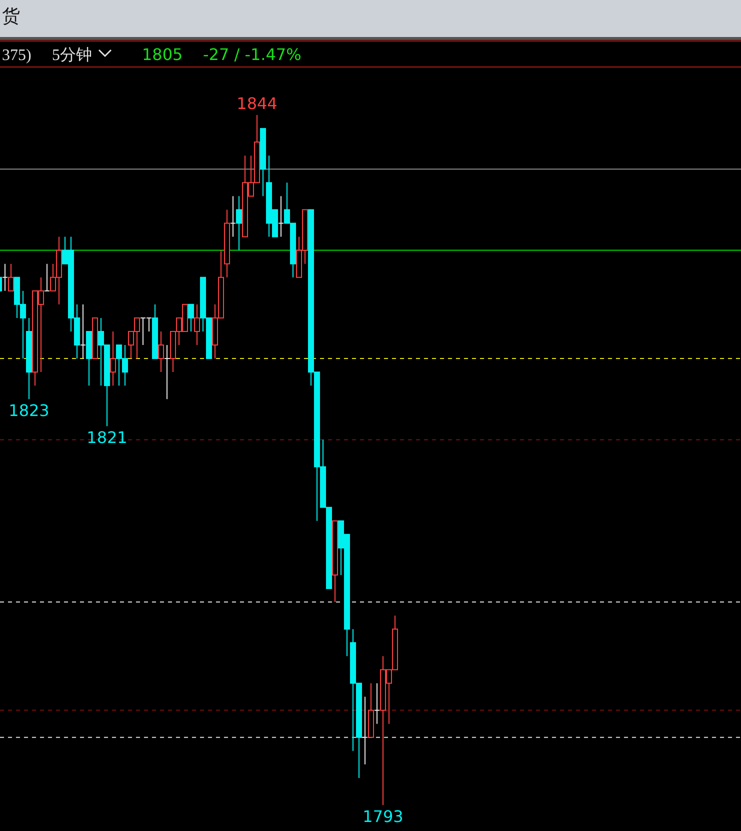 The width and height of the screenshot is (741, 831). Describe the element at coordinates (17, 55) in the screenshot. I see `text: 375)` at that location.